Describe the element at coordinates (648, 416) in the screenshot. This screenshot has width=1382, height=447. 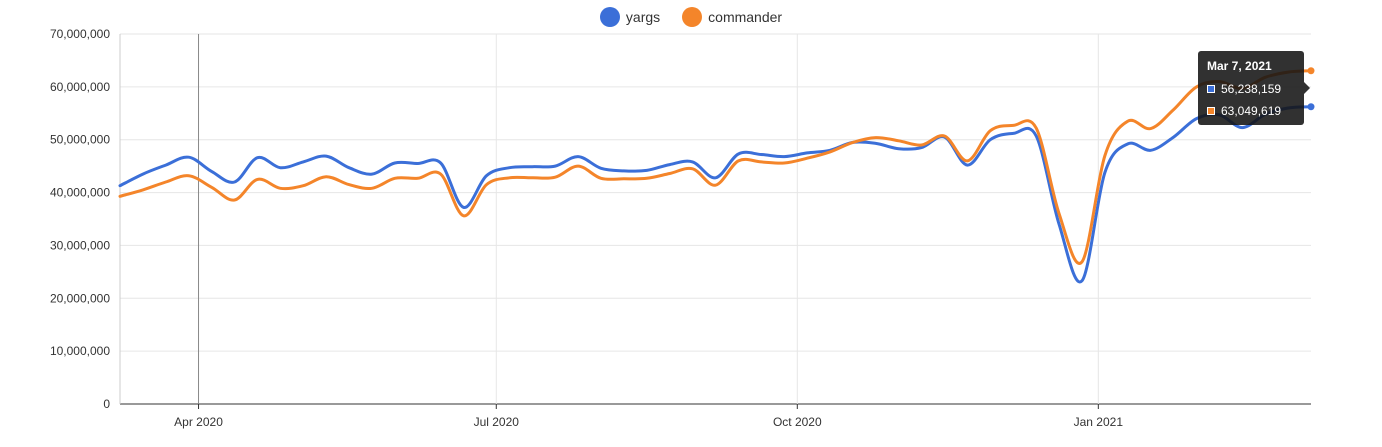
I see `x-axis: Apr 2020 Jul 2020 Oct 2020 Jan 2021` at that location.